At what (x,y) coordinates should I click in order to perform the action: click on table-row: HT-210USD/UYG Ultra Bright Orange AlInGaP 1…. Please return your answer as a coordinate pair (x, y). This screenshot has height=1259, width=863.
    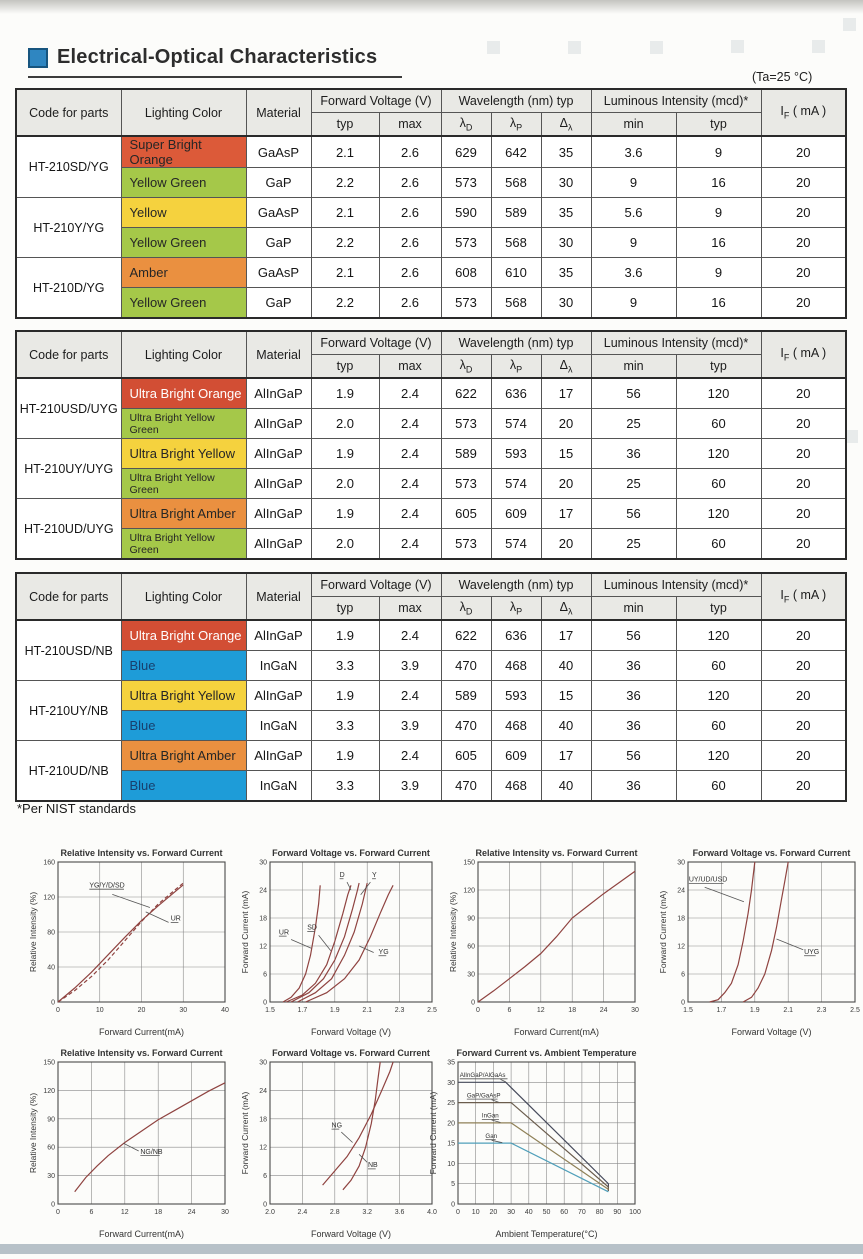
    Looking at the image, I should click on (431, 408).